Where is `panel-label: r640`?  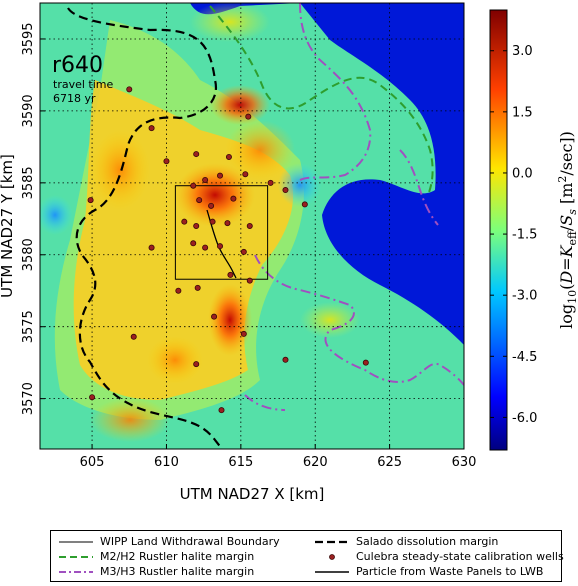
panel-label: r640 is located at coordinates (77, 65).